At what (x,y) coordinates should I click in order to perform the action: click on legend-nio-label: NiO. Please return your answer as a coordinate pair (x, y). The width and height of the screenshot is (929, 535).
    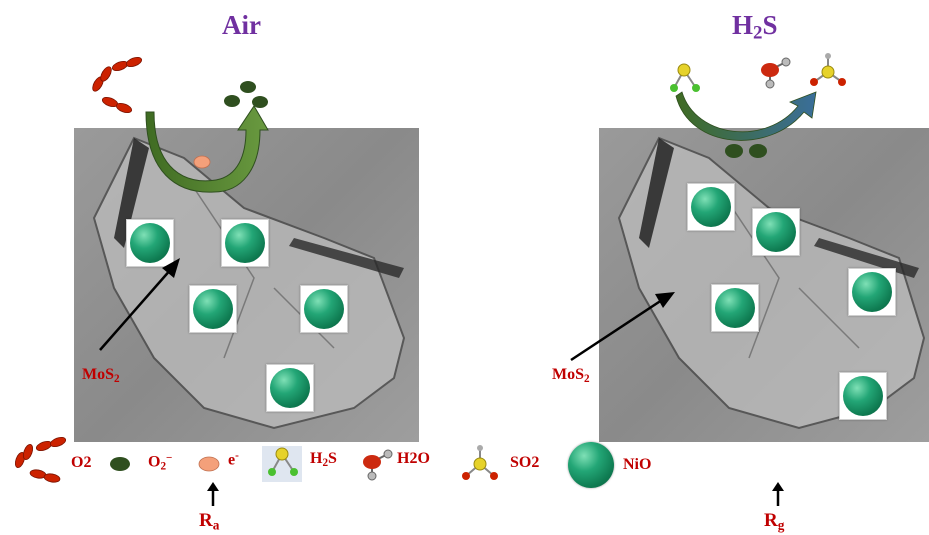
    Looking at the image, I should click on (637, 464).